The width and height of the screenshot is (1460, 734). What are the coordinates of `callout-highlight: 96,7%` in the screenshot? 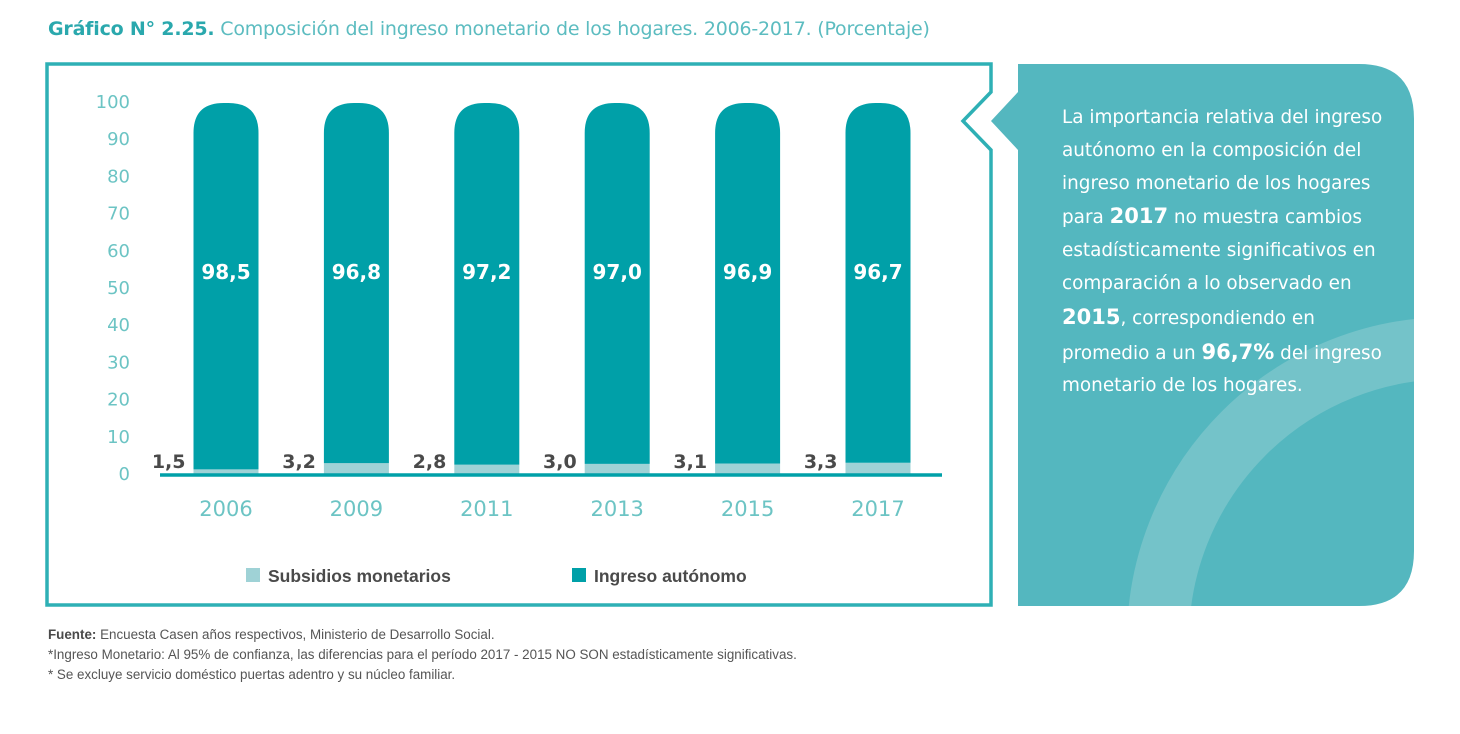 It's located at (1238, 351).